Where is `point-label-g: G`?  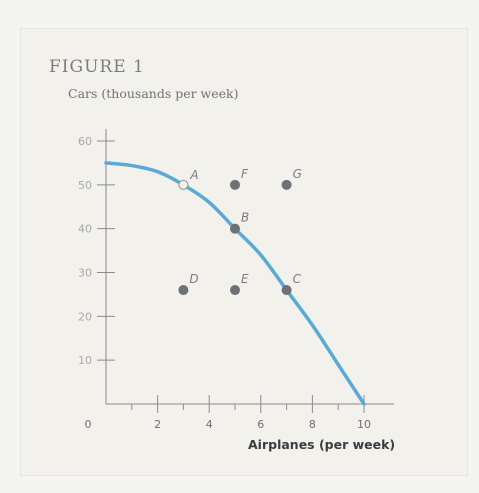
point-label-g: G is located at coordinates (297, 174).